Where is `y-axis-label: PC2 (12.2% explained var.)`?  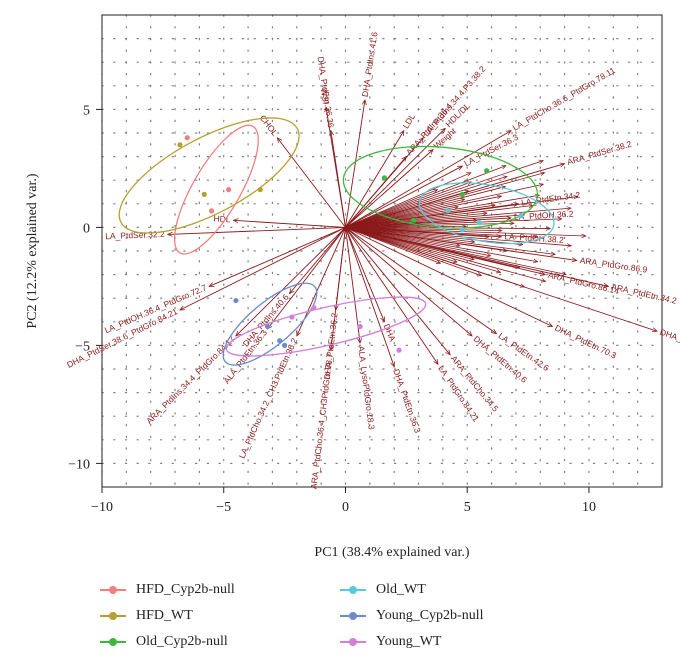 y-axis-label: PC2 (12.2% explained var.) is located at coordinates (32, 250).